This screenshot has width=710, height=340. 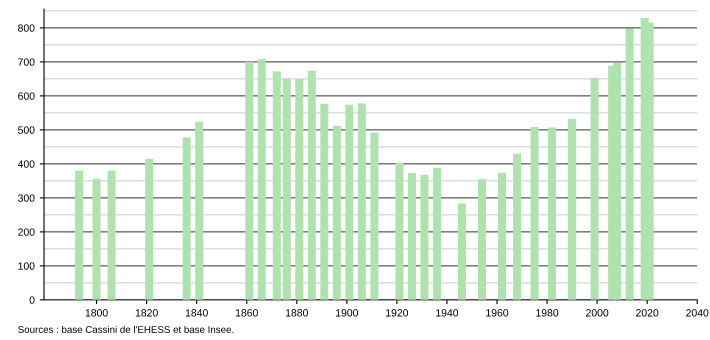 What do you see at coordinates (26, 266) in the screenshot?
I see `y-tick-label: 100` at bounding box center [26, 266].